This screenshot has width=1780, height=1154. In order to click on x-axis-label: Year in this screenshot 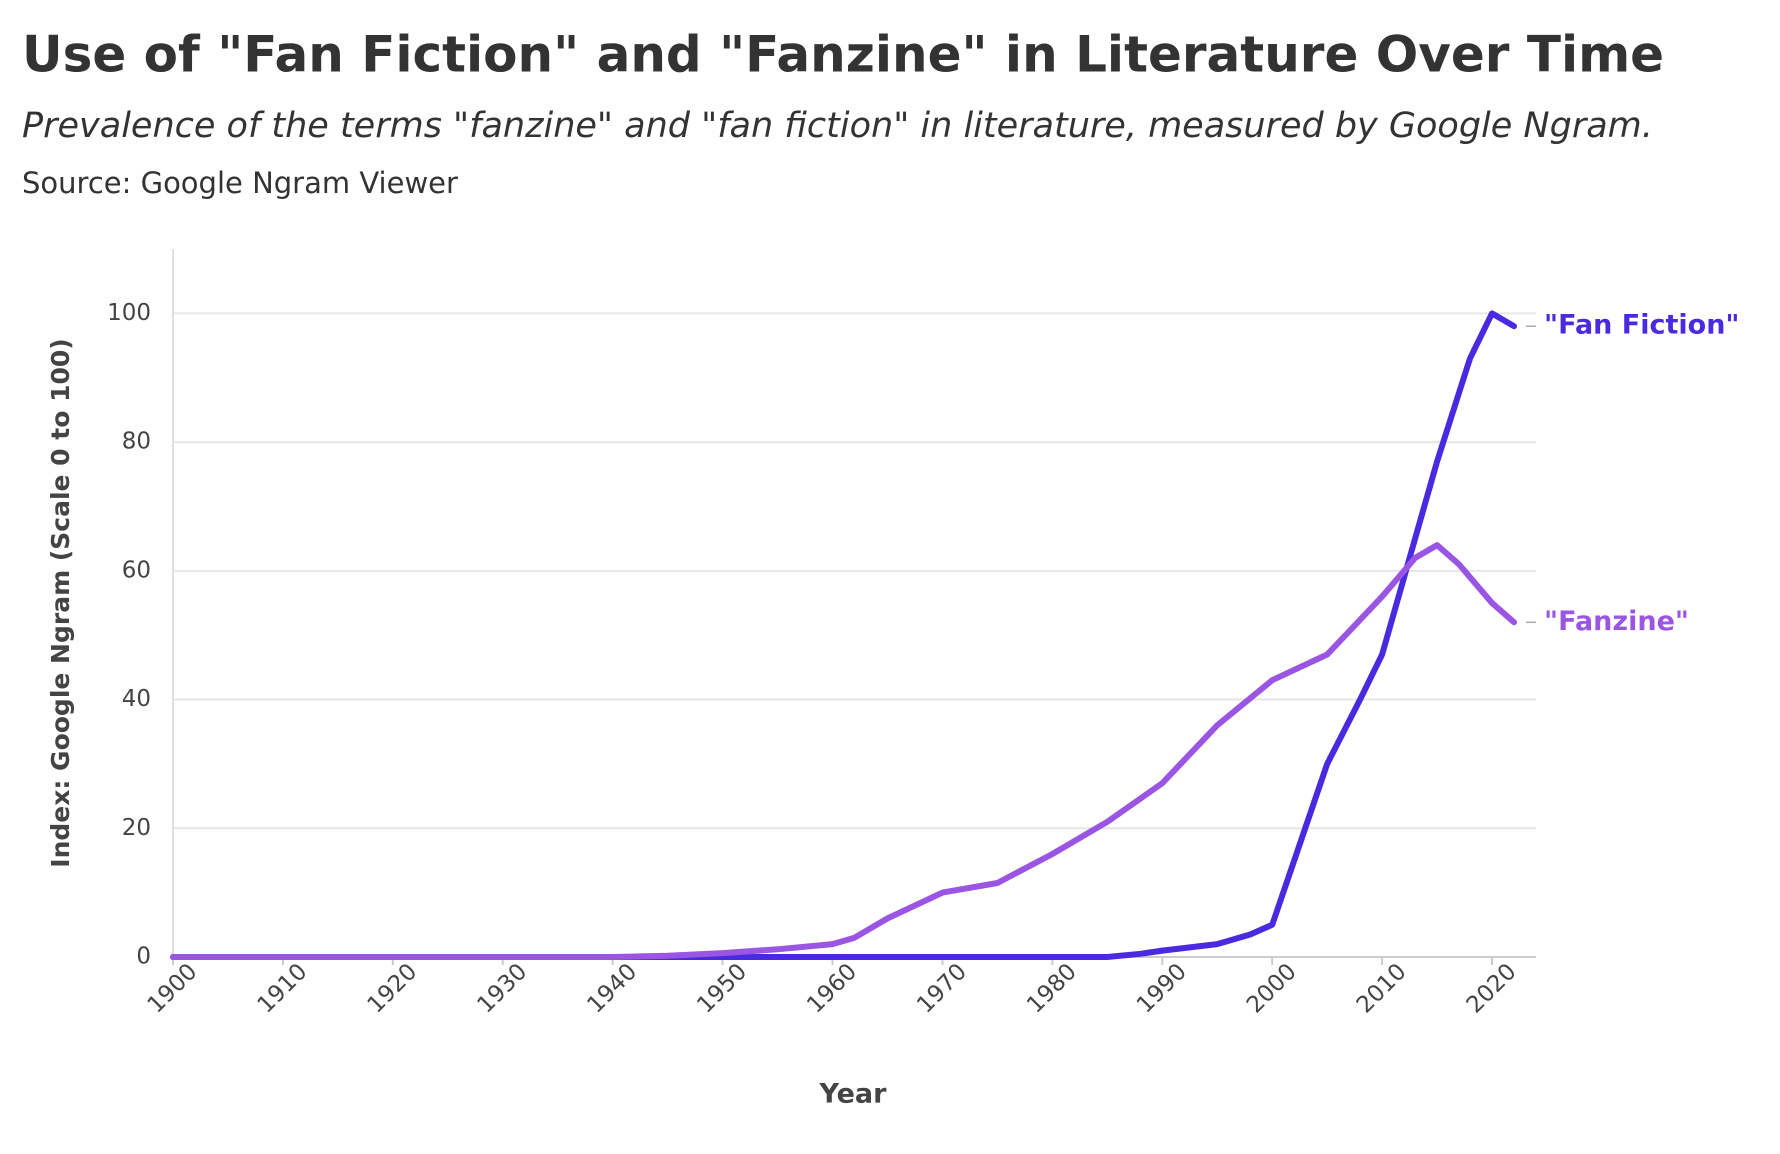, I will do `click(853, 1094)`.